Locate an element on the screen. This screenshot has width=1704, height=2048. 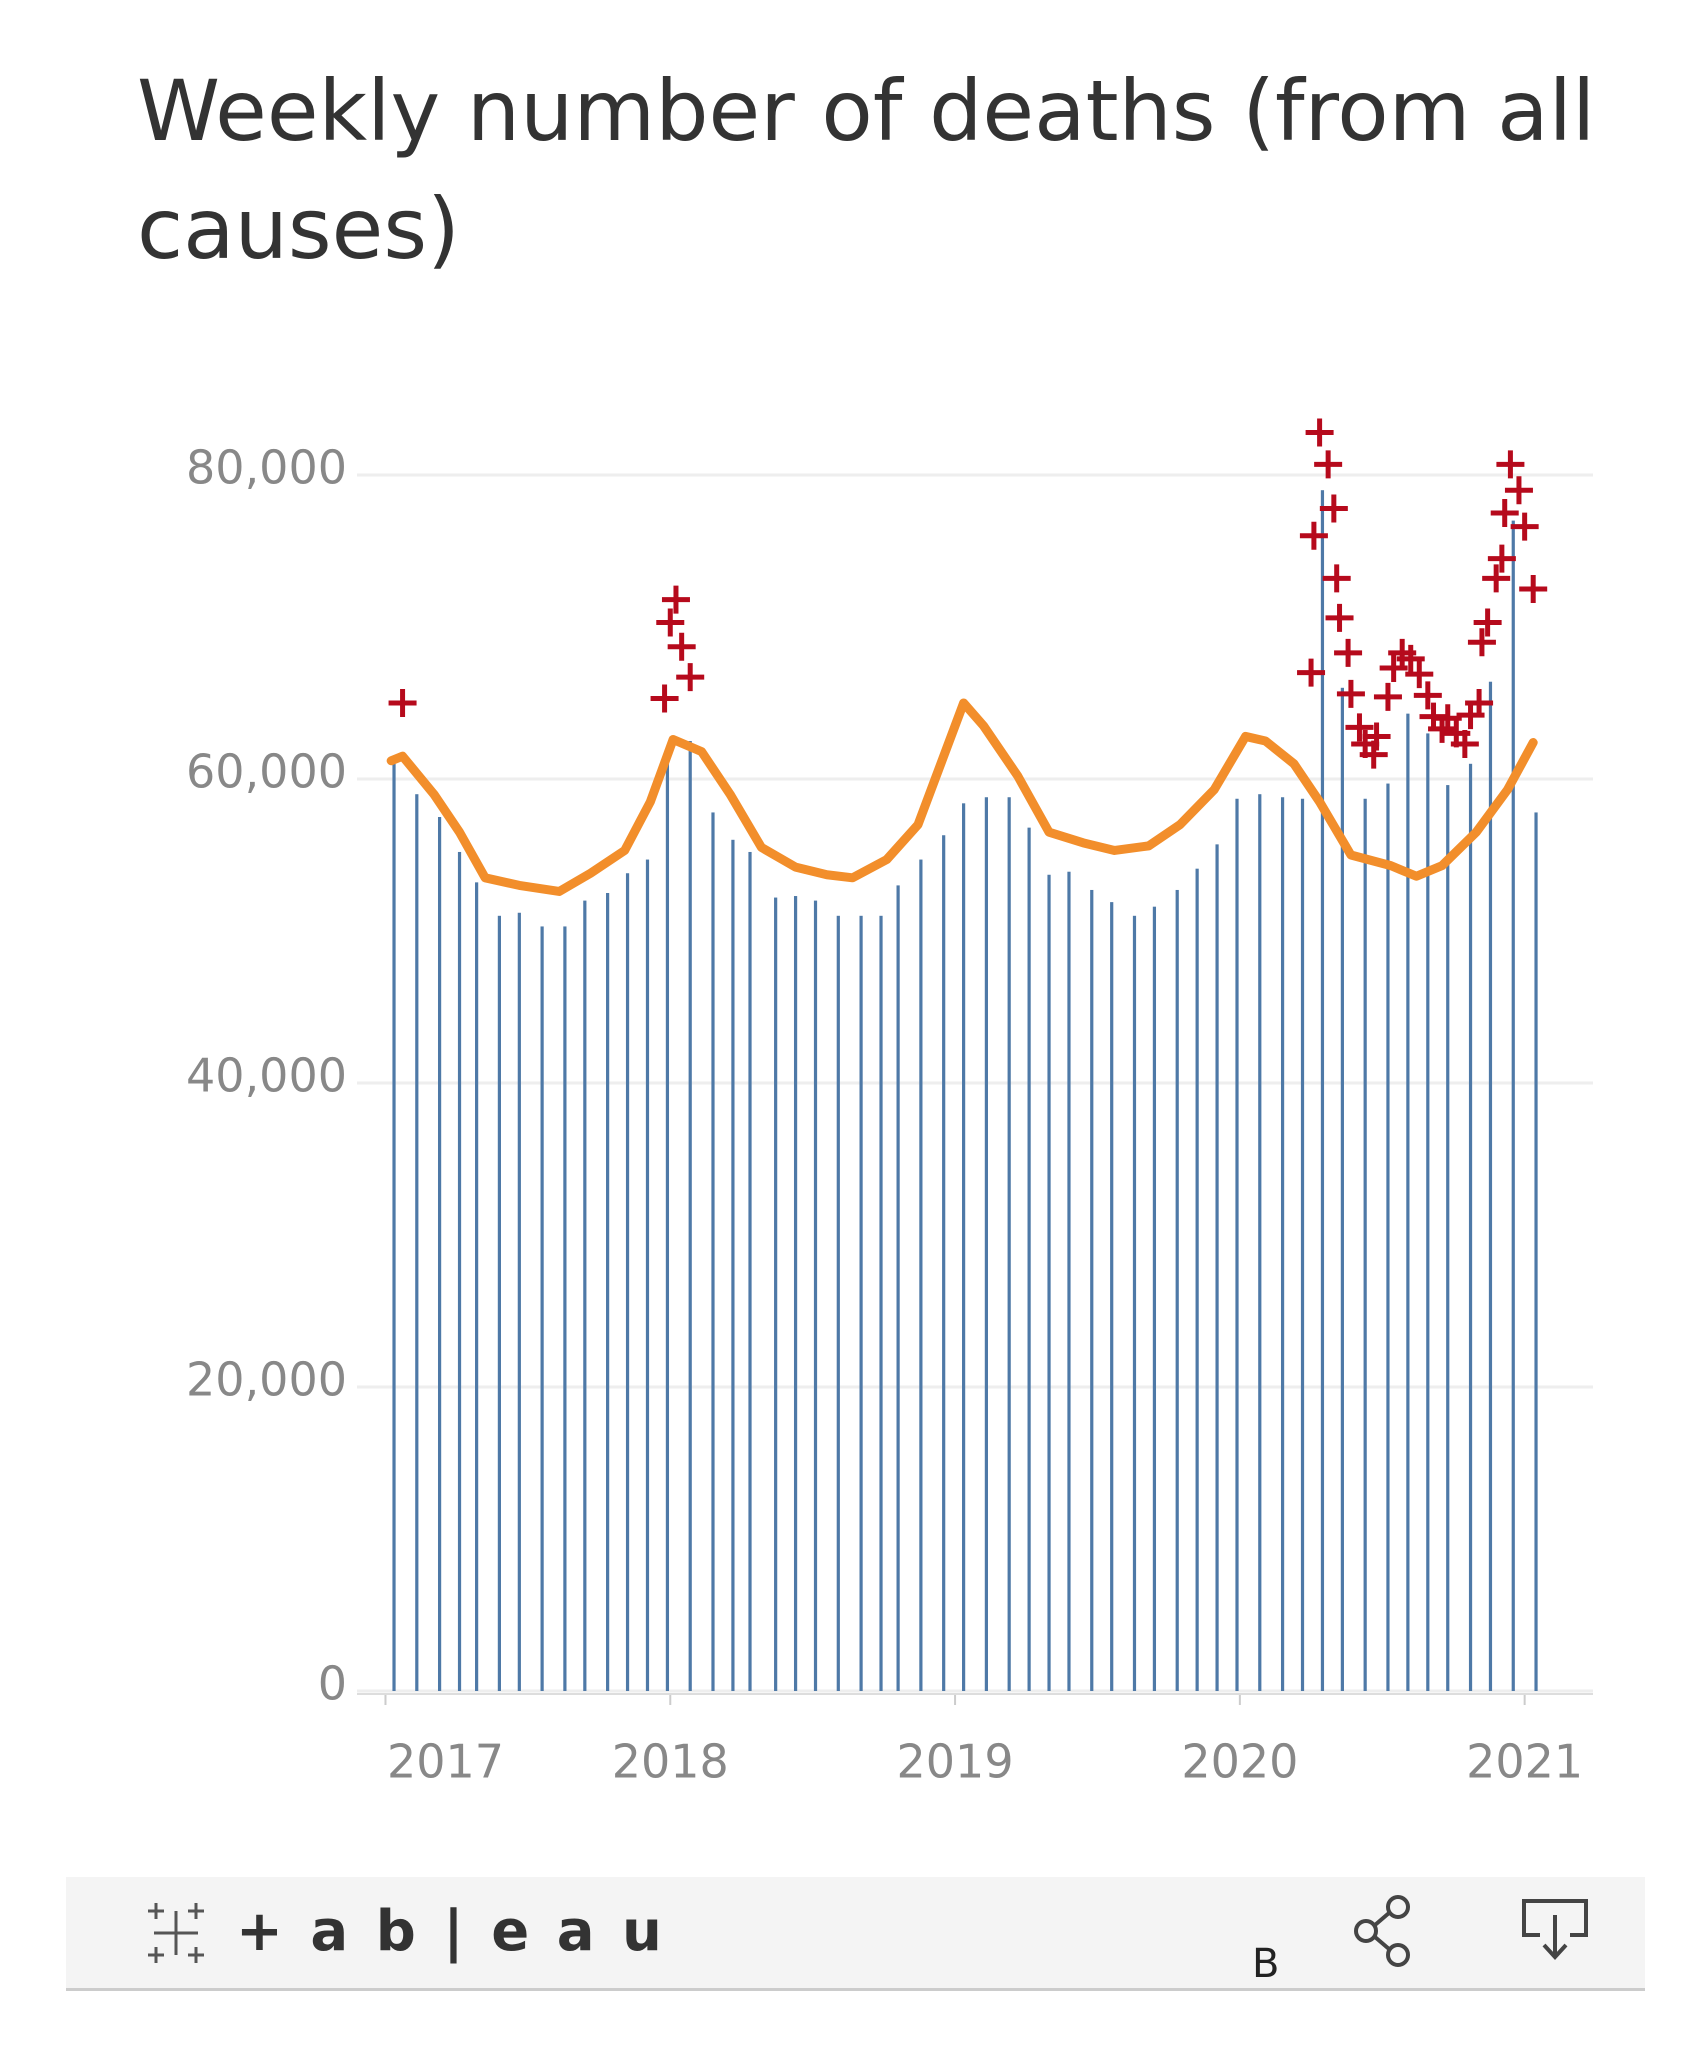
share-button is located at coordinates (1386, 1931).